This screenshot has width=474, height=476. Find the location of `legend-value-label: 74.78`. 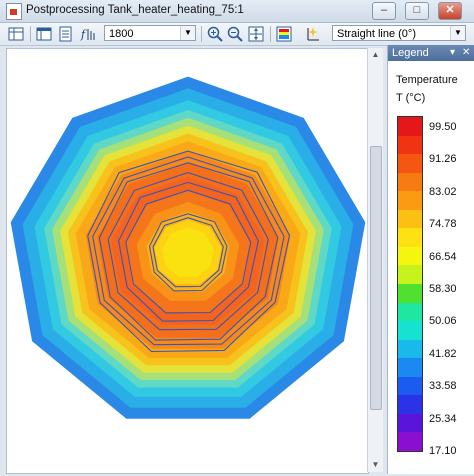

legend-value-label: 74.78 is located at coordinates (443, 224).